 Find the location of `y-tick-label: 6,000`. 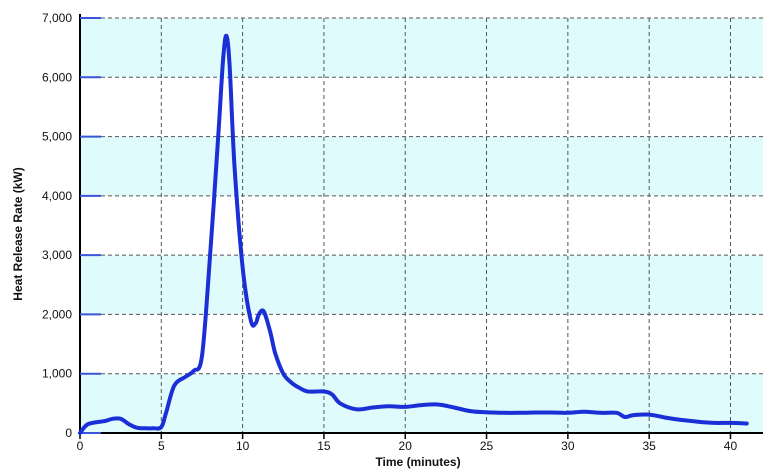

y-tick-label: 6,000 is located at coordinates (57, 77).